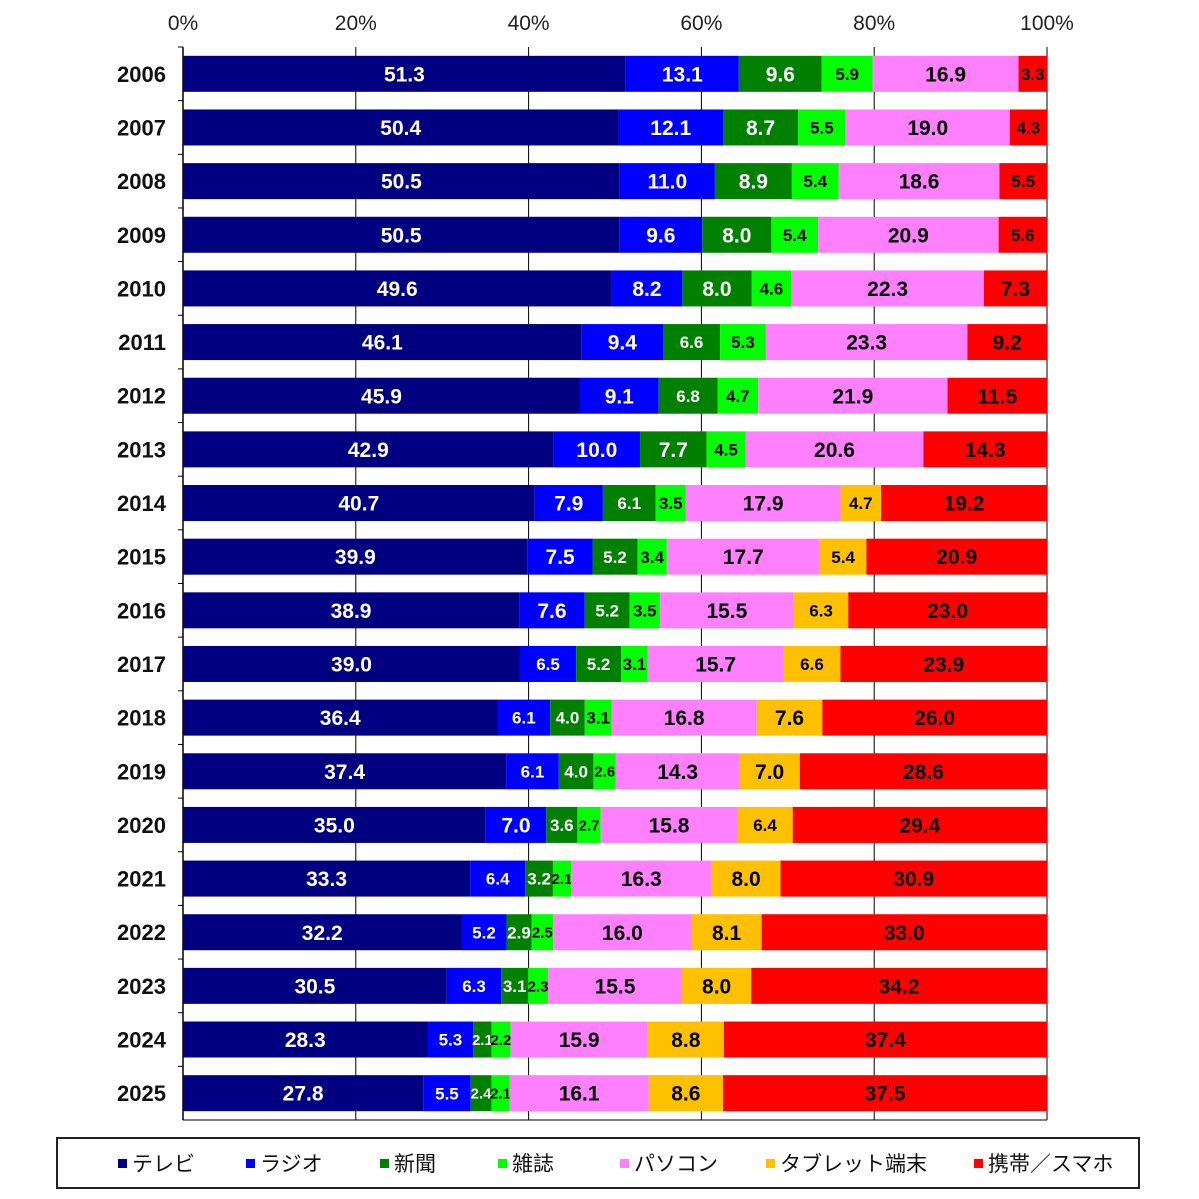  I want to click on y-tick-label: 2022, so click(141, 932).